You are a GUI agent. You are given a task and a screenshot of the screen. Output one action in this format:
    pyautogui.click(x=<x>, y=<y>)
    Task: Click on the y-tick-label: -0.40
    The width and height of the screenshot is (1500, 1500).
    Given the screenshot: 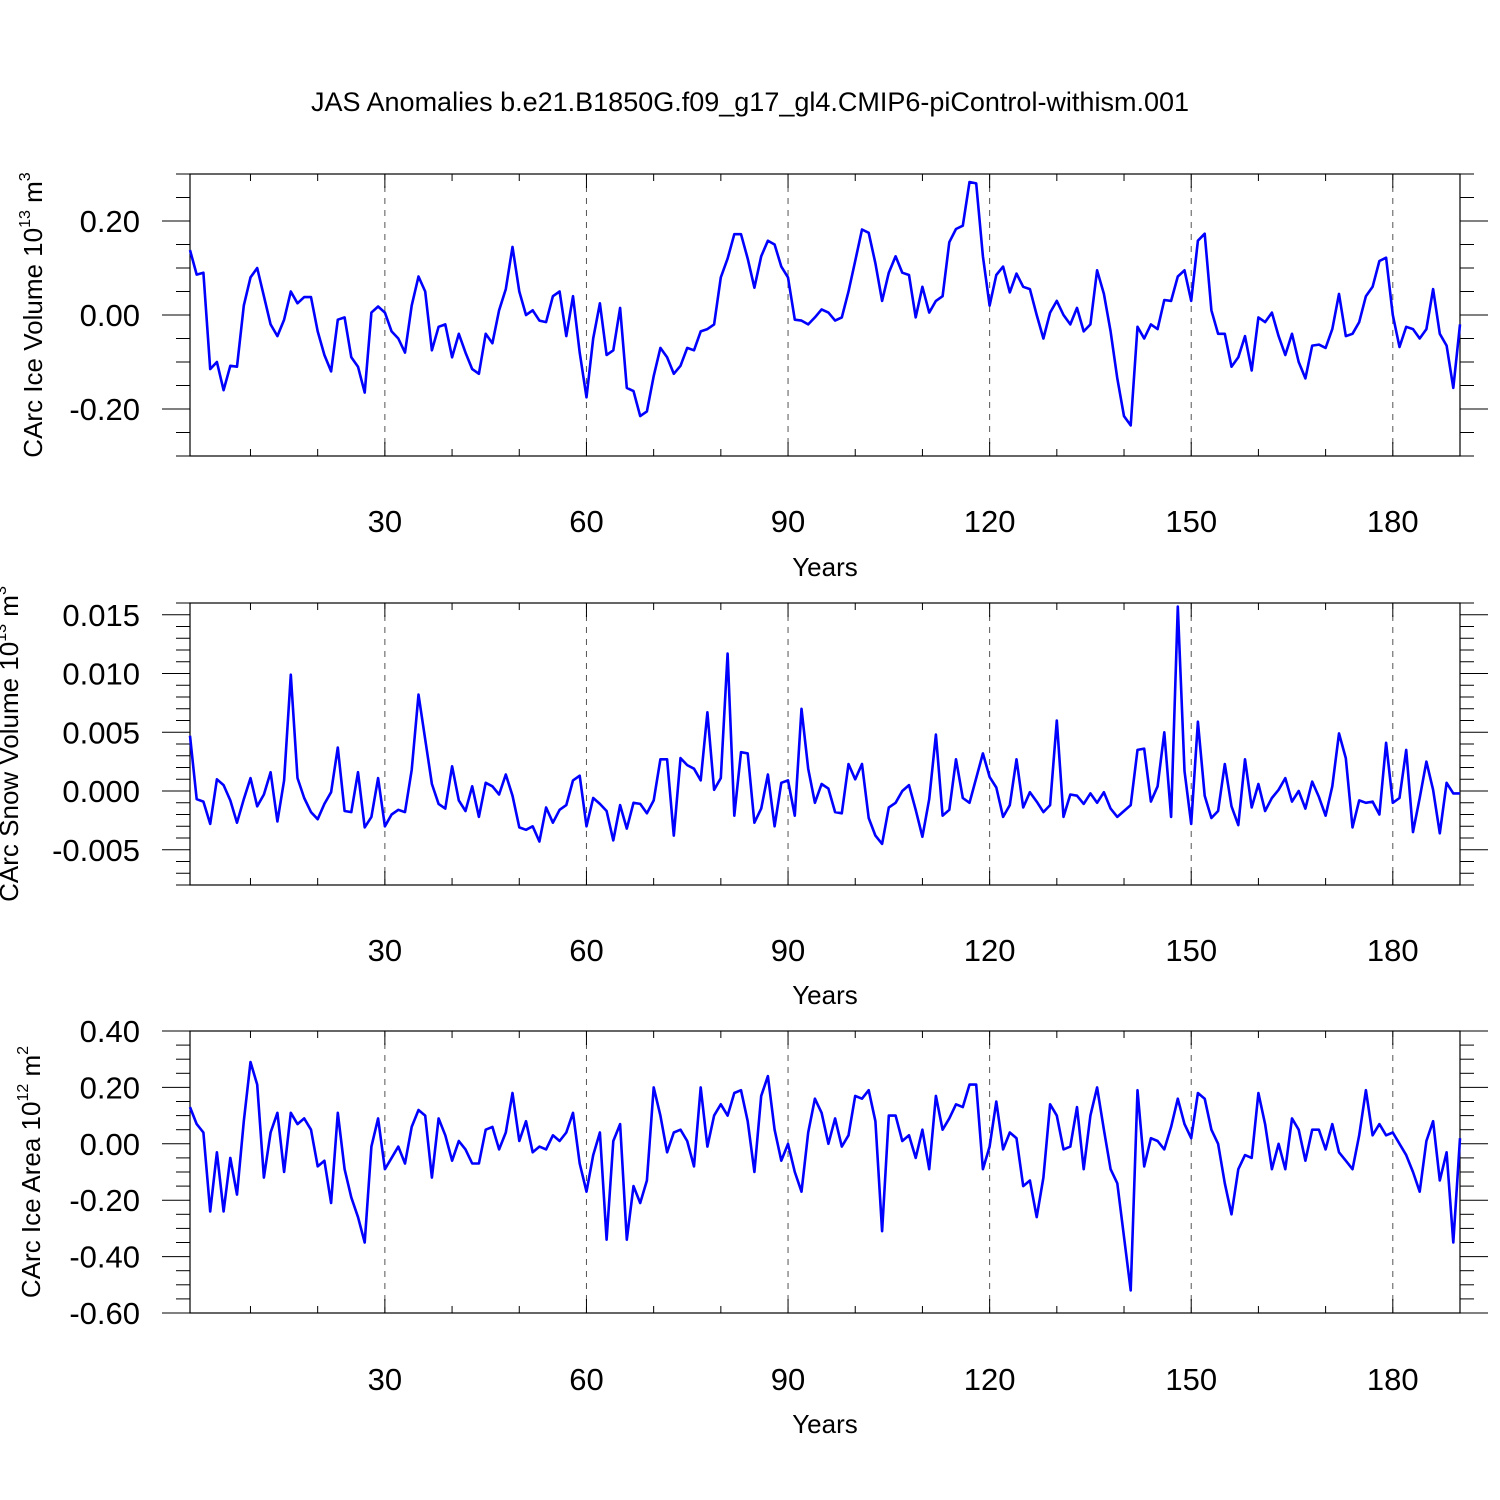 What is the action you would take?
    pyautogui.click(x=104, y=1257)
    